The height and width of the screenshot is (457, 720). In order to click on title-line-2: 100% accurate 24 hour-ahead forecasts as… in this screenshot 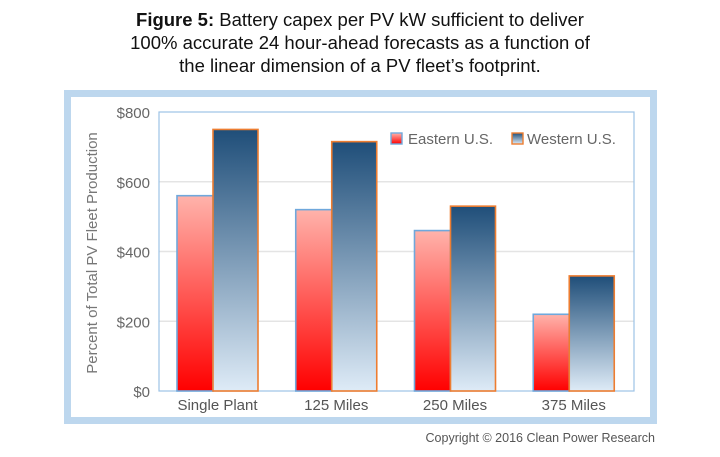, I will do `click(360, 42)`.